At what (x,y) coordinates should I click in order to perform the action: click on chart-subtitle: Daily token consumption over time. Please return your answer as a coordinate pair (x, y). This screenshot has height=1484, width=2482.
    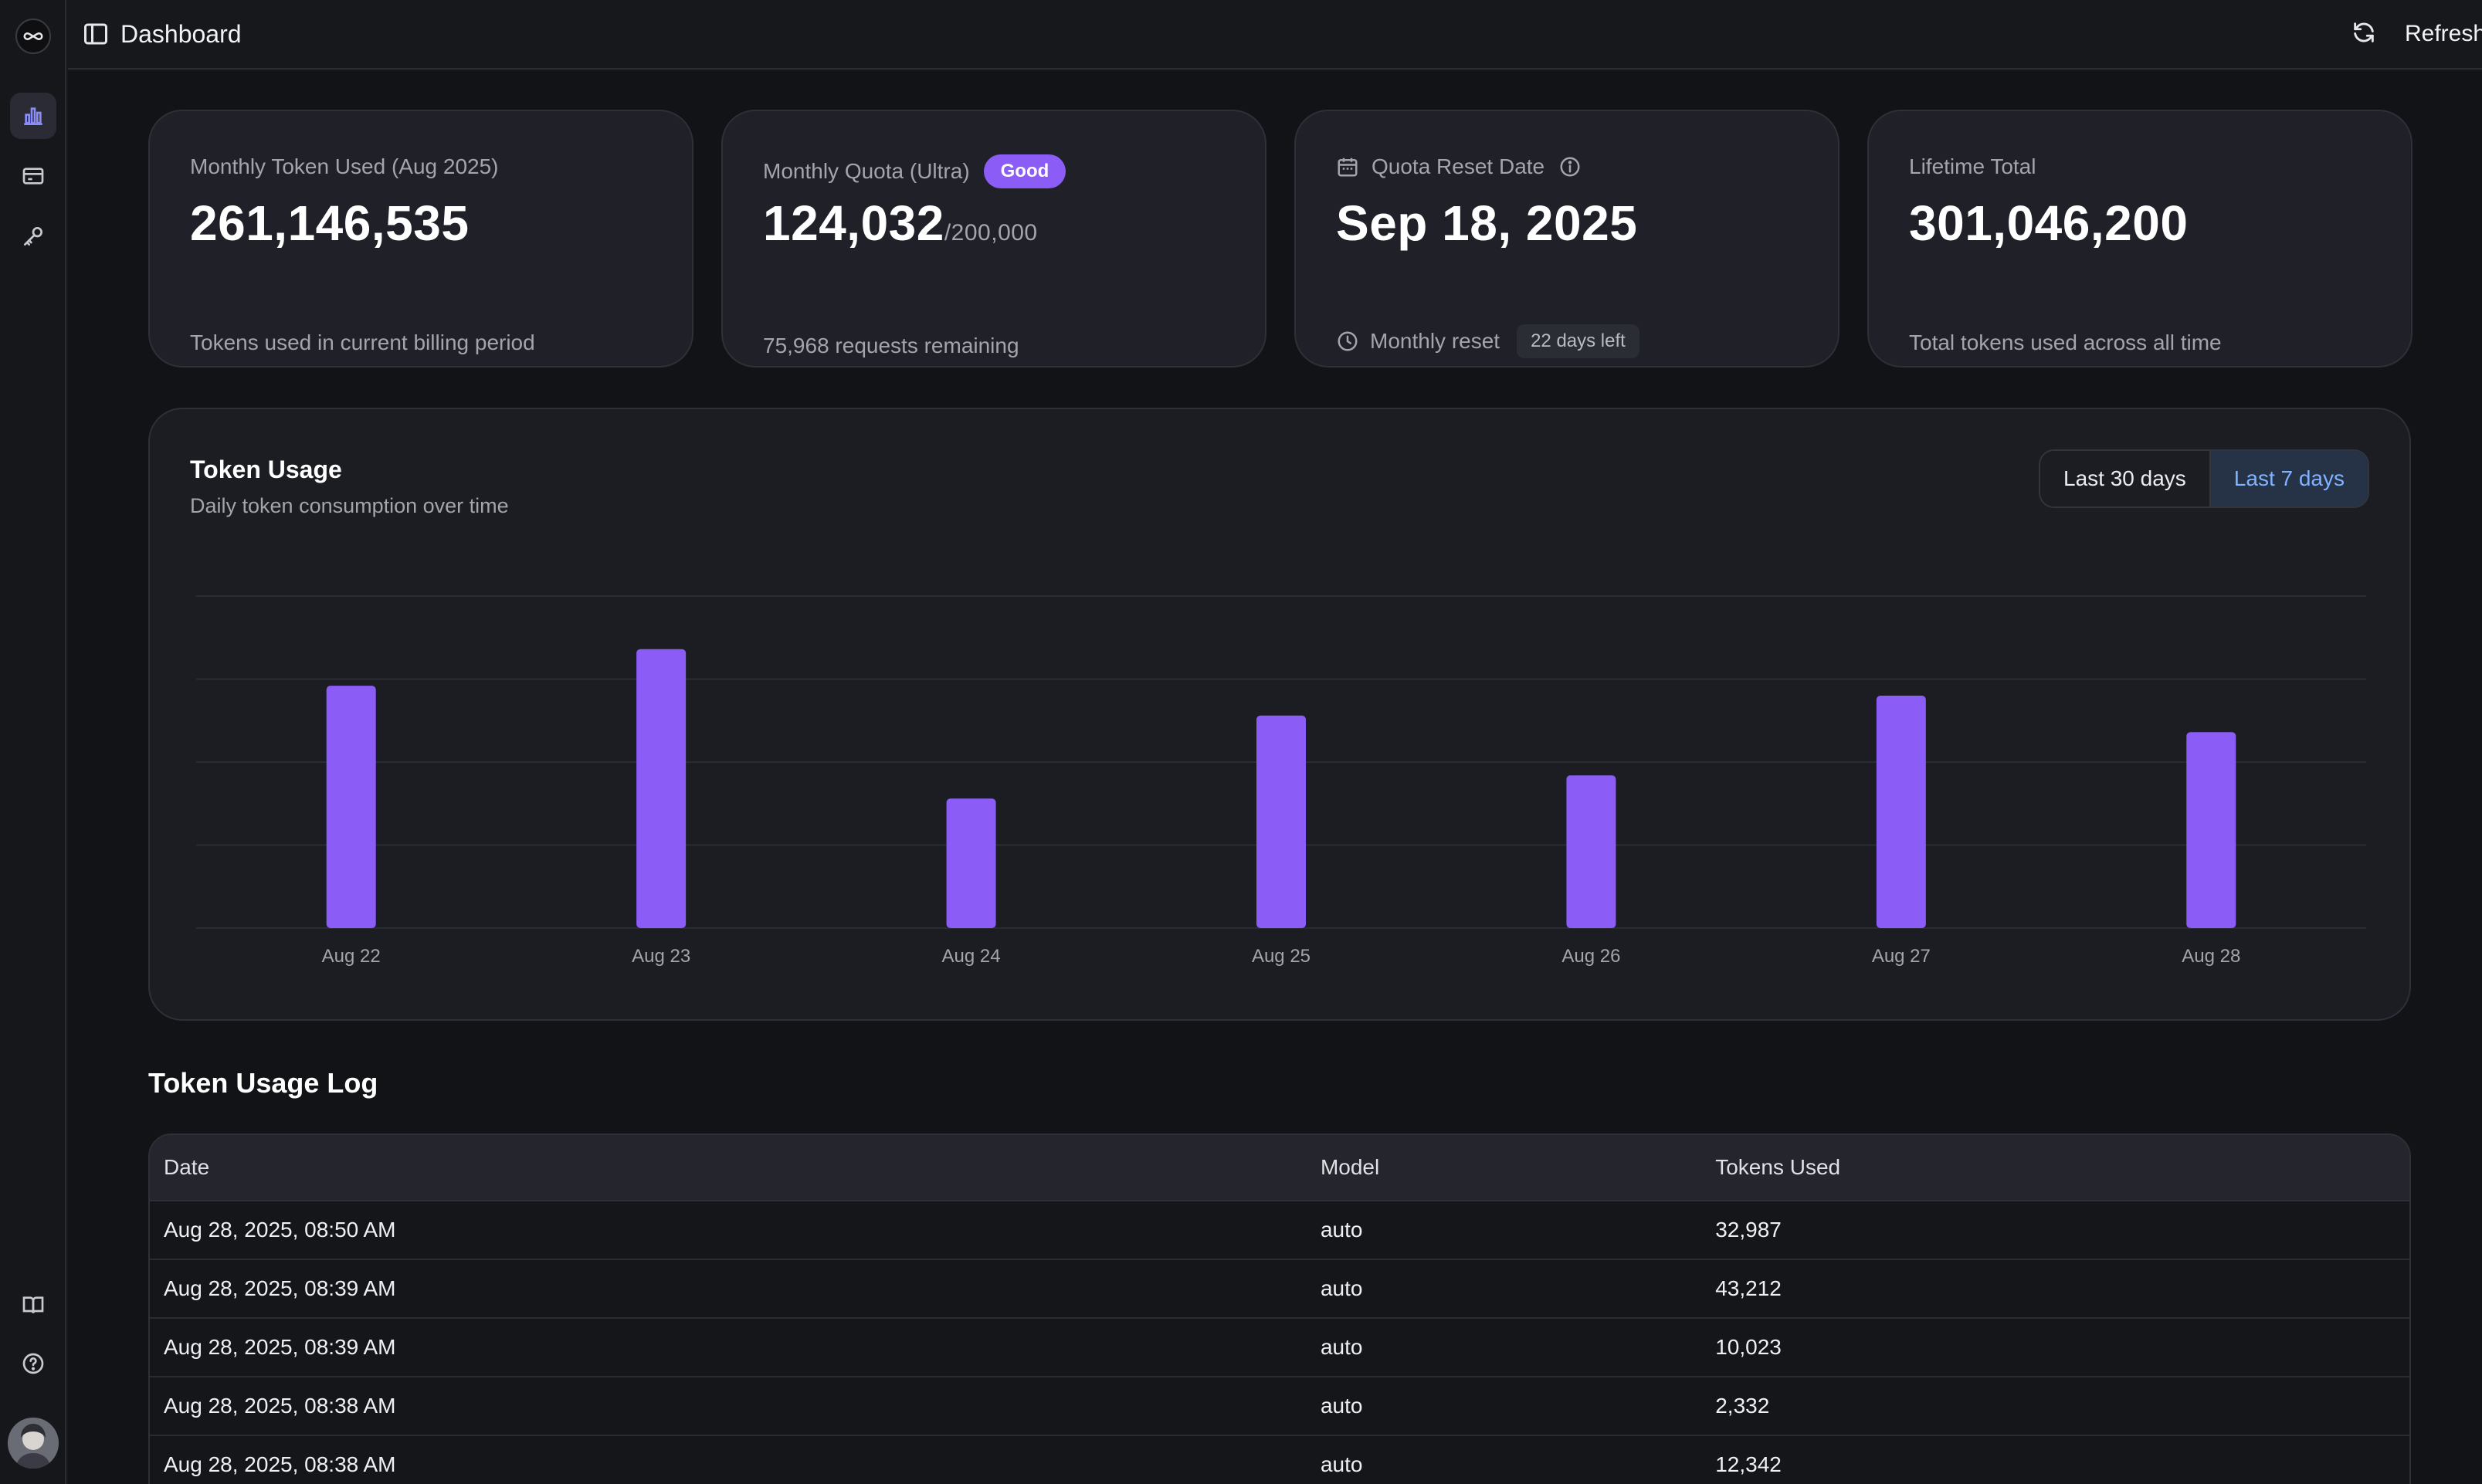
    Looking at the image, I should click on (349, 505).